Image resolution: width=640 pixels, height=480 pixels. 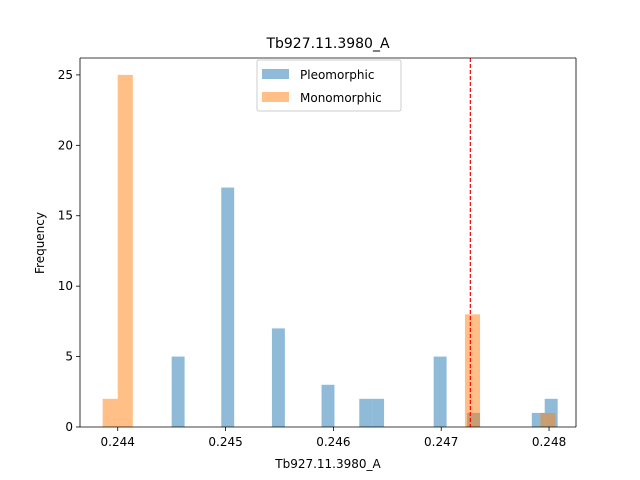 What do you see at coordinates (333, 442) in the screenshot?
I see `x-tick-label: 0.246` at bounding box center [333, 442].